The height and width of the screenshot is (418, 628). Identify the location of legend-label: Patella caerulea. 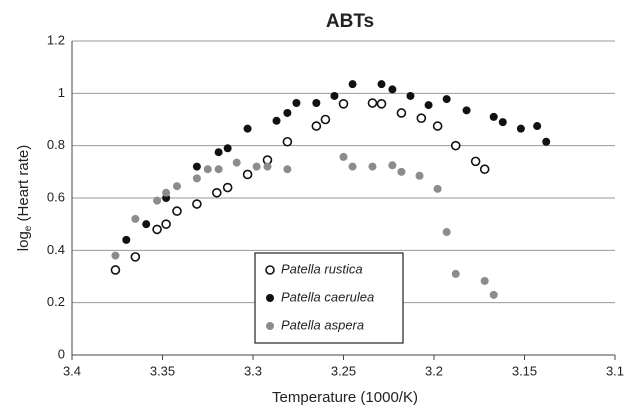
(327, 296).